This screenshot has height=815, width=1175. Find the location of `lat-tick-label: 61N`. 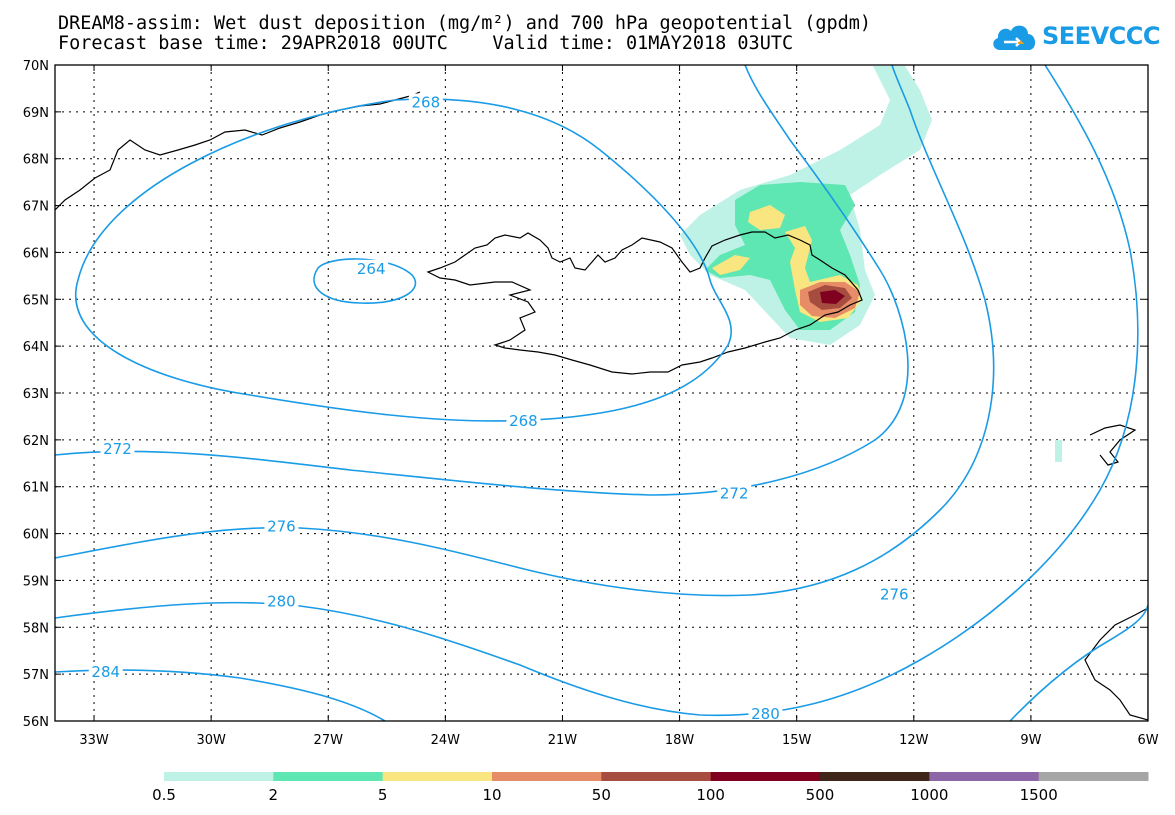

lat-tick-label: 61N is located at coordinates (36, 488).